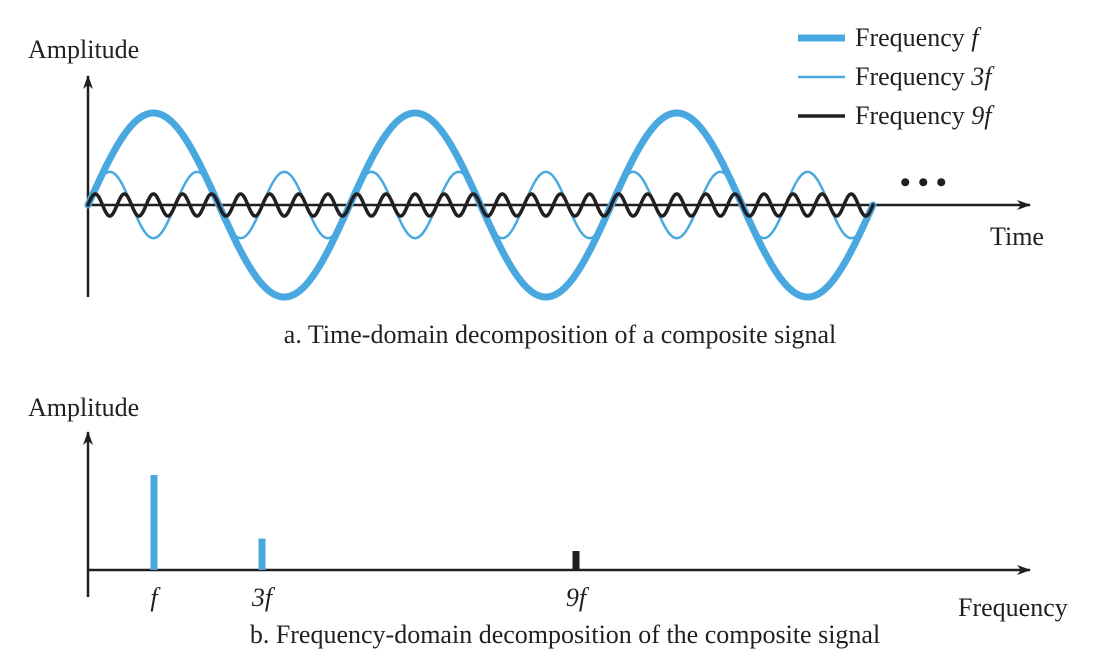  I want to click on tick-label-9f: 9f, so click(578, 597).